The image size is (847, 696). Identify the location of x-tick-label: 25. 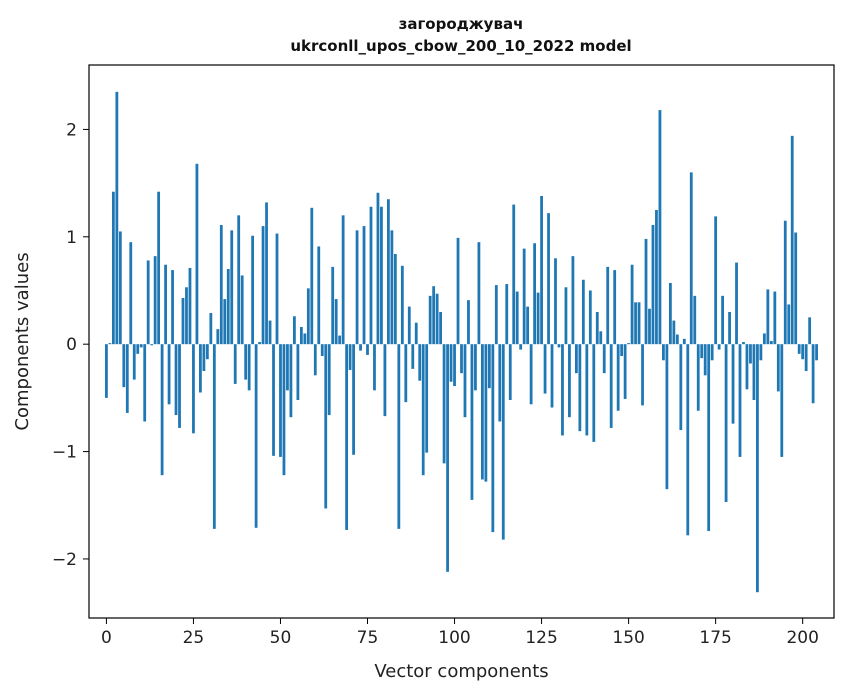
(194, 638).